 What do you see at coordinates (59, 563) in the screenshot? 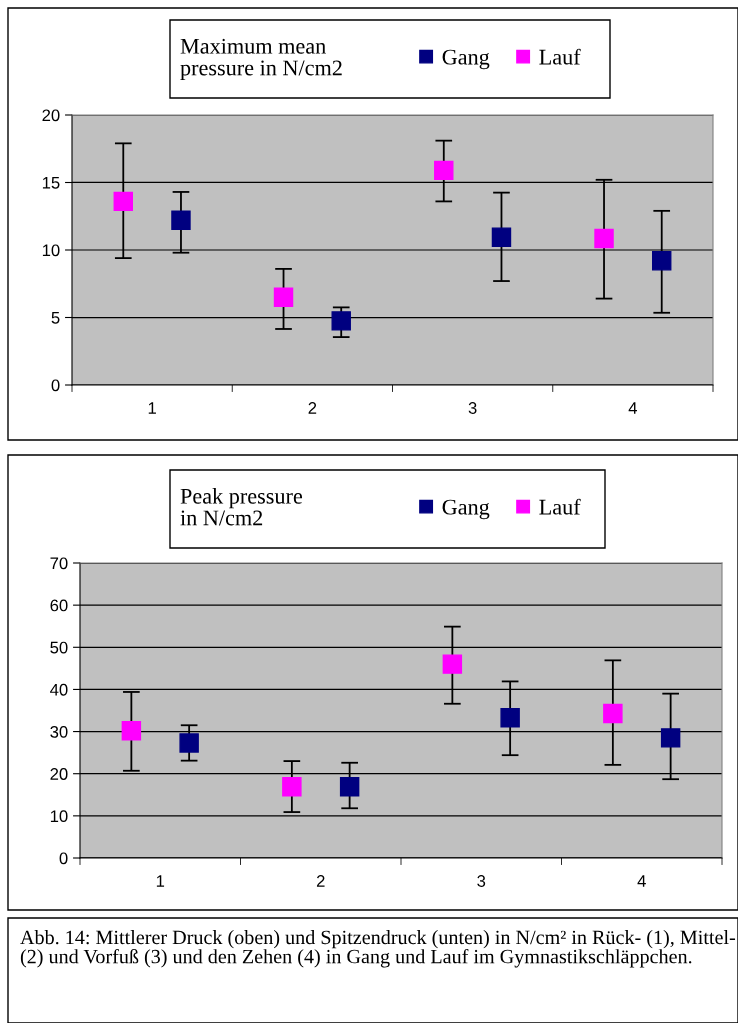
I see `y-tick-label: 70` at bounding box center [59, 563].